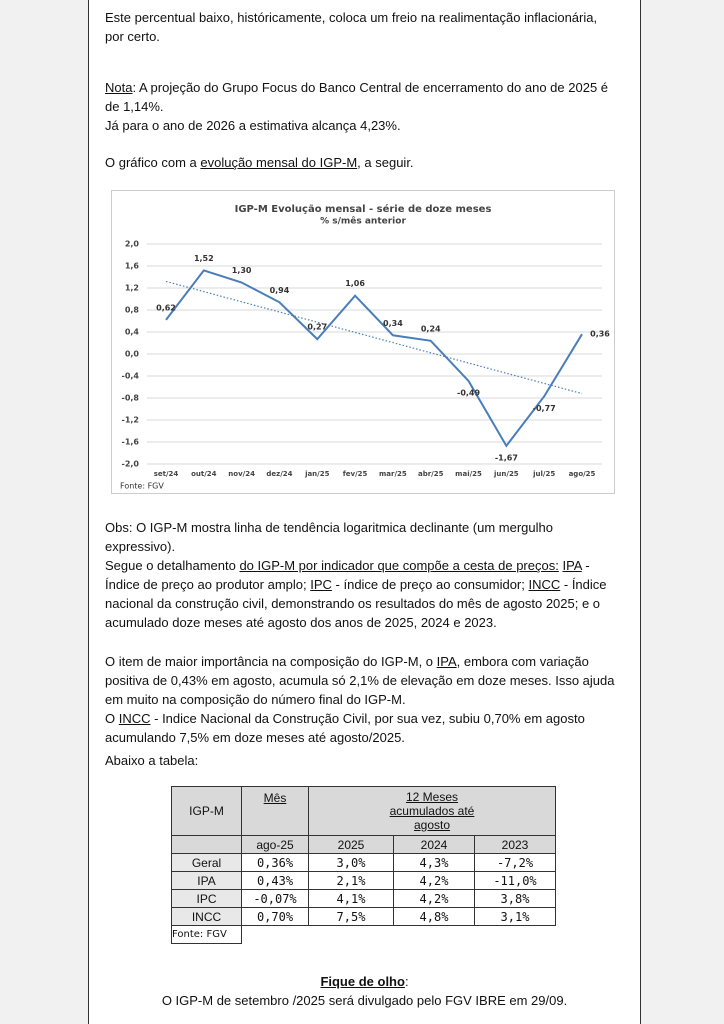  I want to click on table-cell: INCC, so click(206, 916).